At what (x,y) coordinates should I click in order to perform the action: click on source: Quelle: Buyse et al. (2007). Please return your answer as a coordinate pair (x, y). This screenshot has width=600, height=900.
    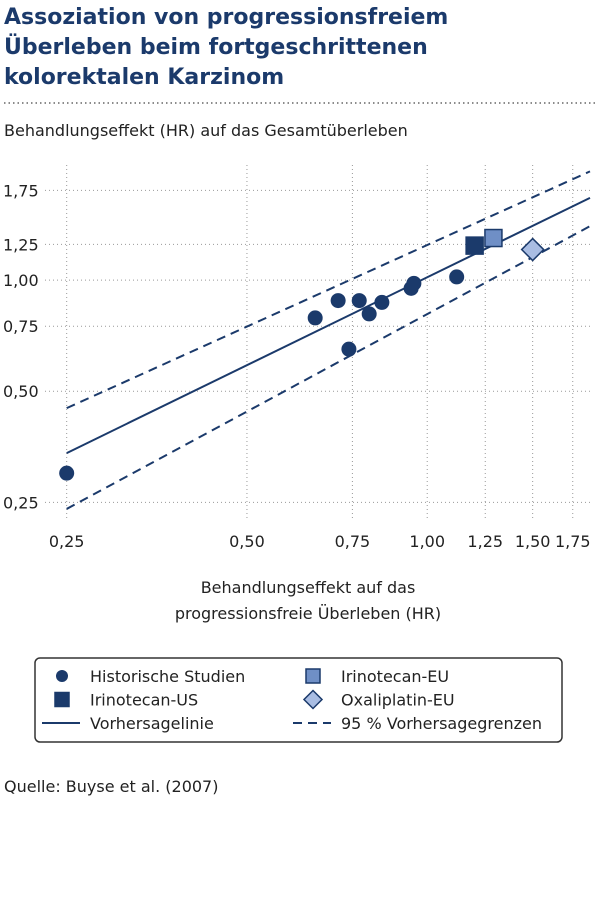
    Looking at the image, I should click on (111, 786).